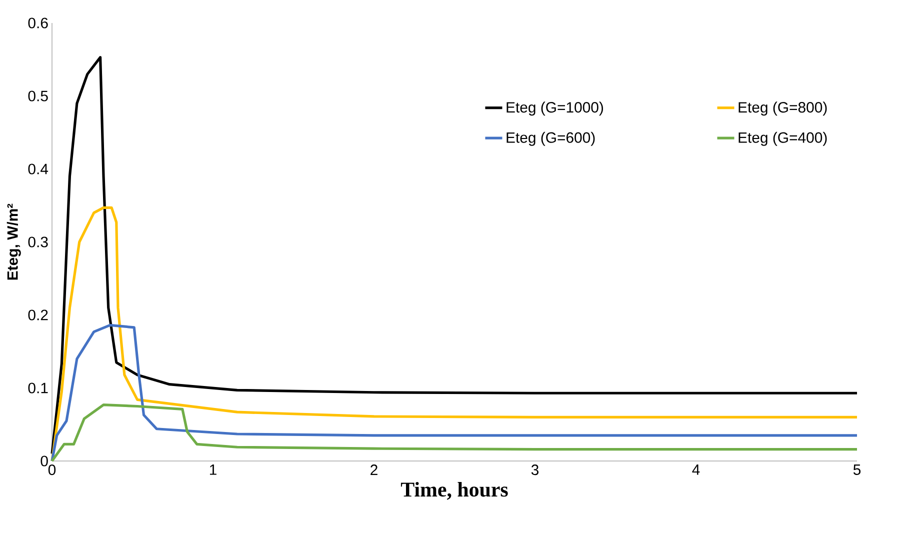  Describe the element at coordinates (44, 461) in the screenshot. I see `y-tick-label: 0` at that location.